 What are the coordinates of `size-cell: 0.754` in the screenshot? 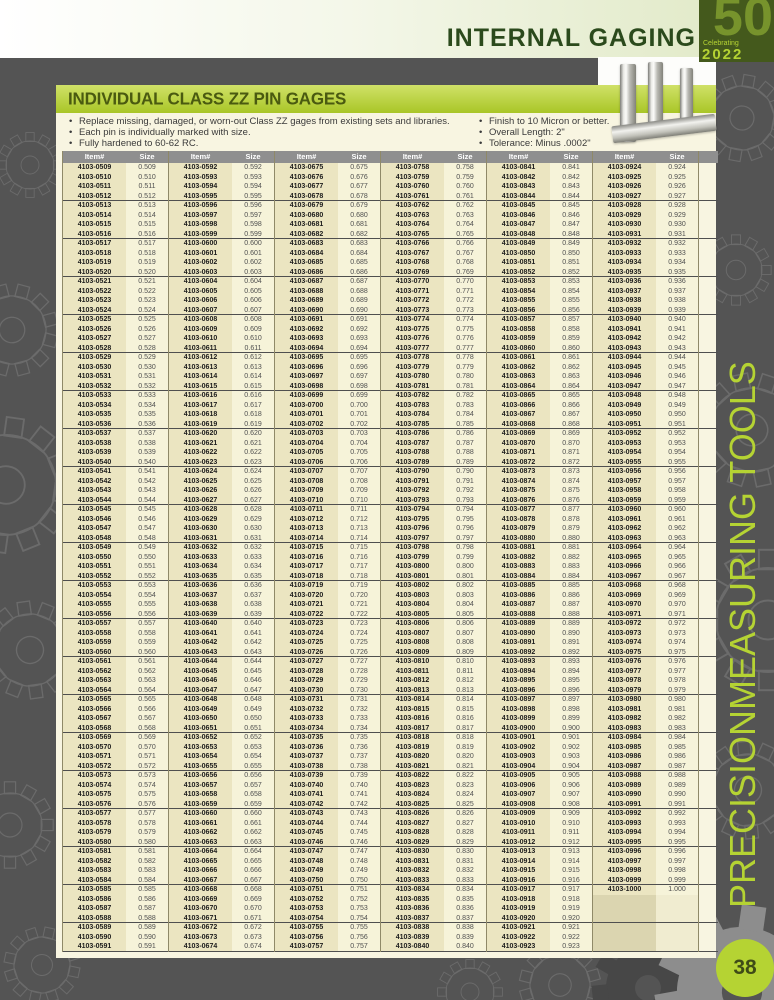 It's located at (359, 917).